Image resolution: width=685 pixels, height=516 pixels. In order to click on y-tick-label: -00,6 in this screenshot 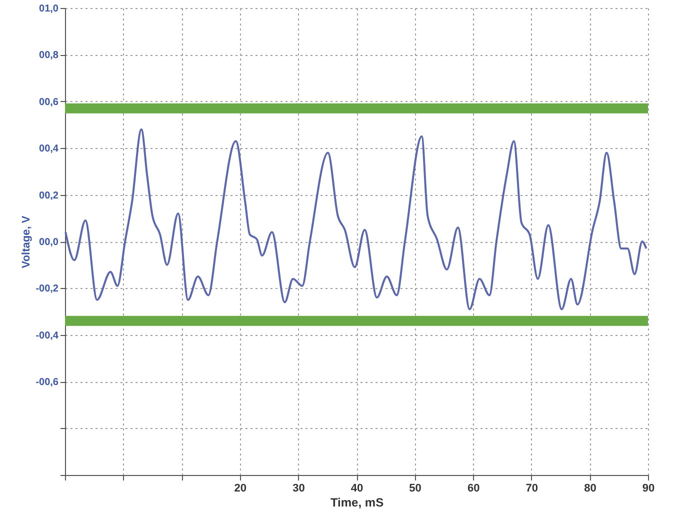, I will do `click(47, 382)`.